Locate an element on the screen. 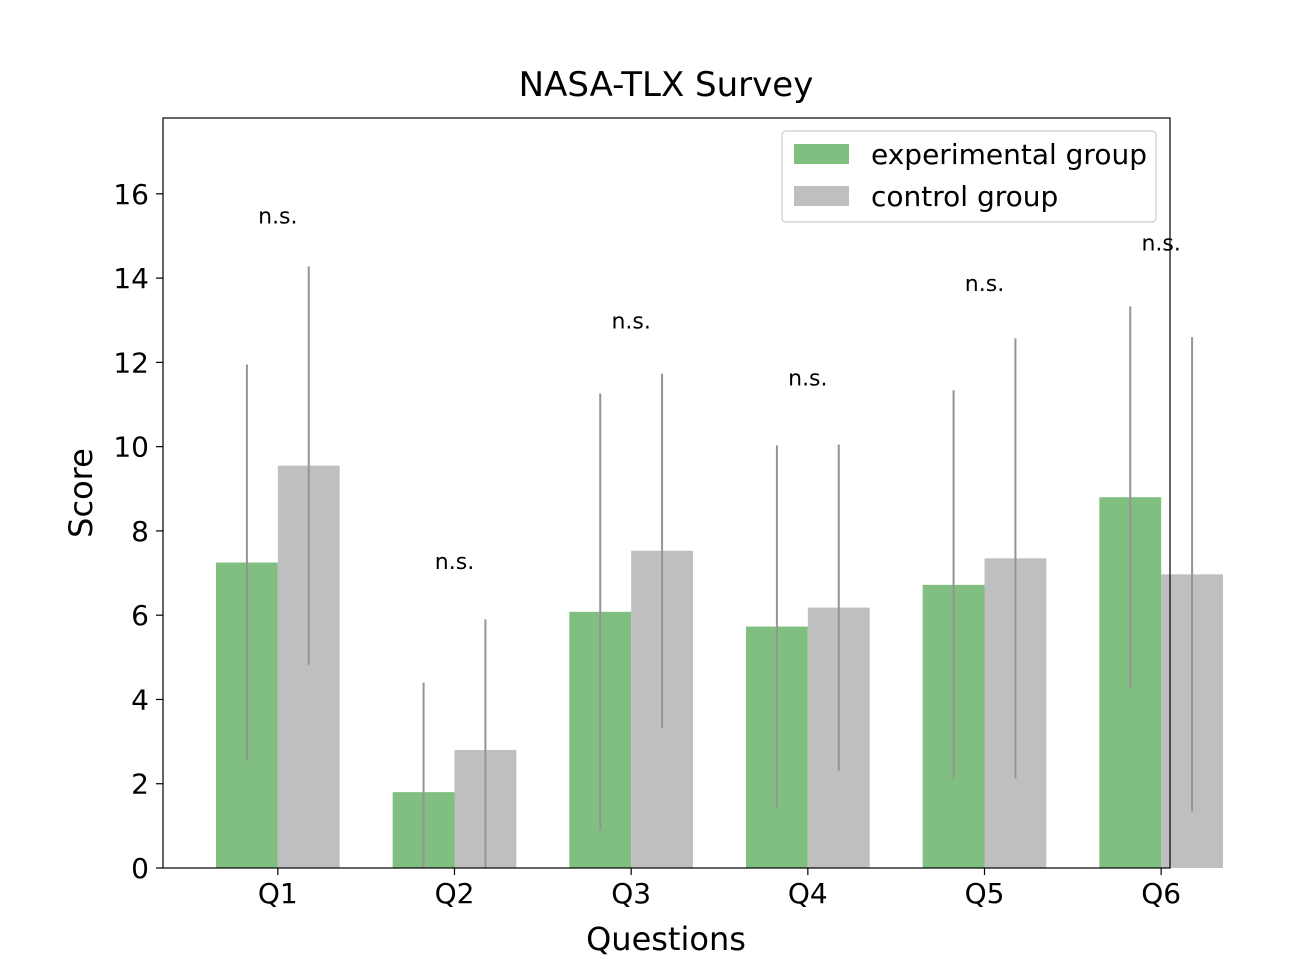 This screenshot has height=975, width=1300. x-tick-label-q1: Q1 is located at coordinates (278, 893).